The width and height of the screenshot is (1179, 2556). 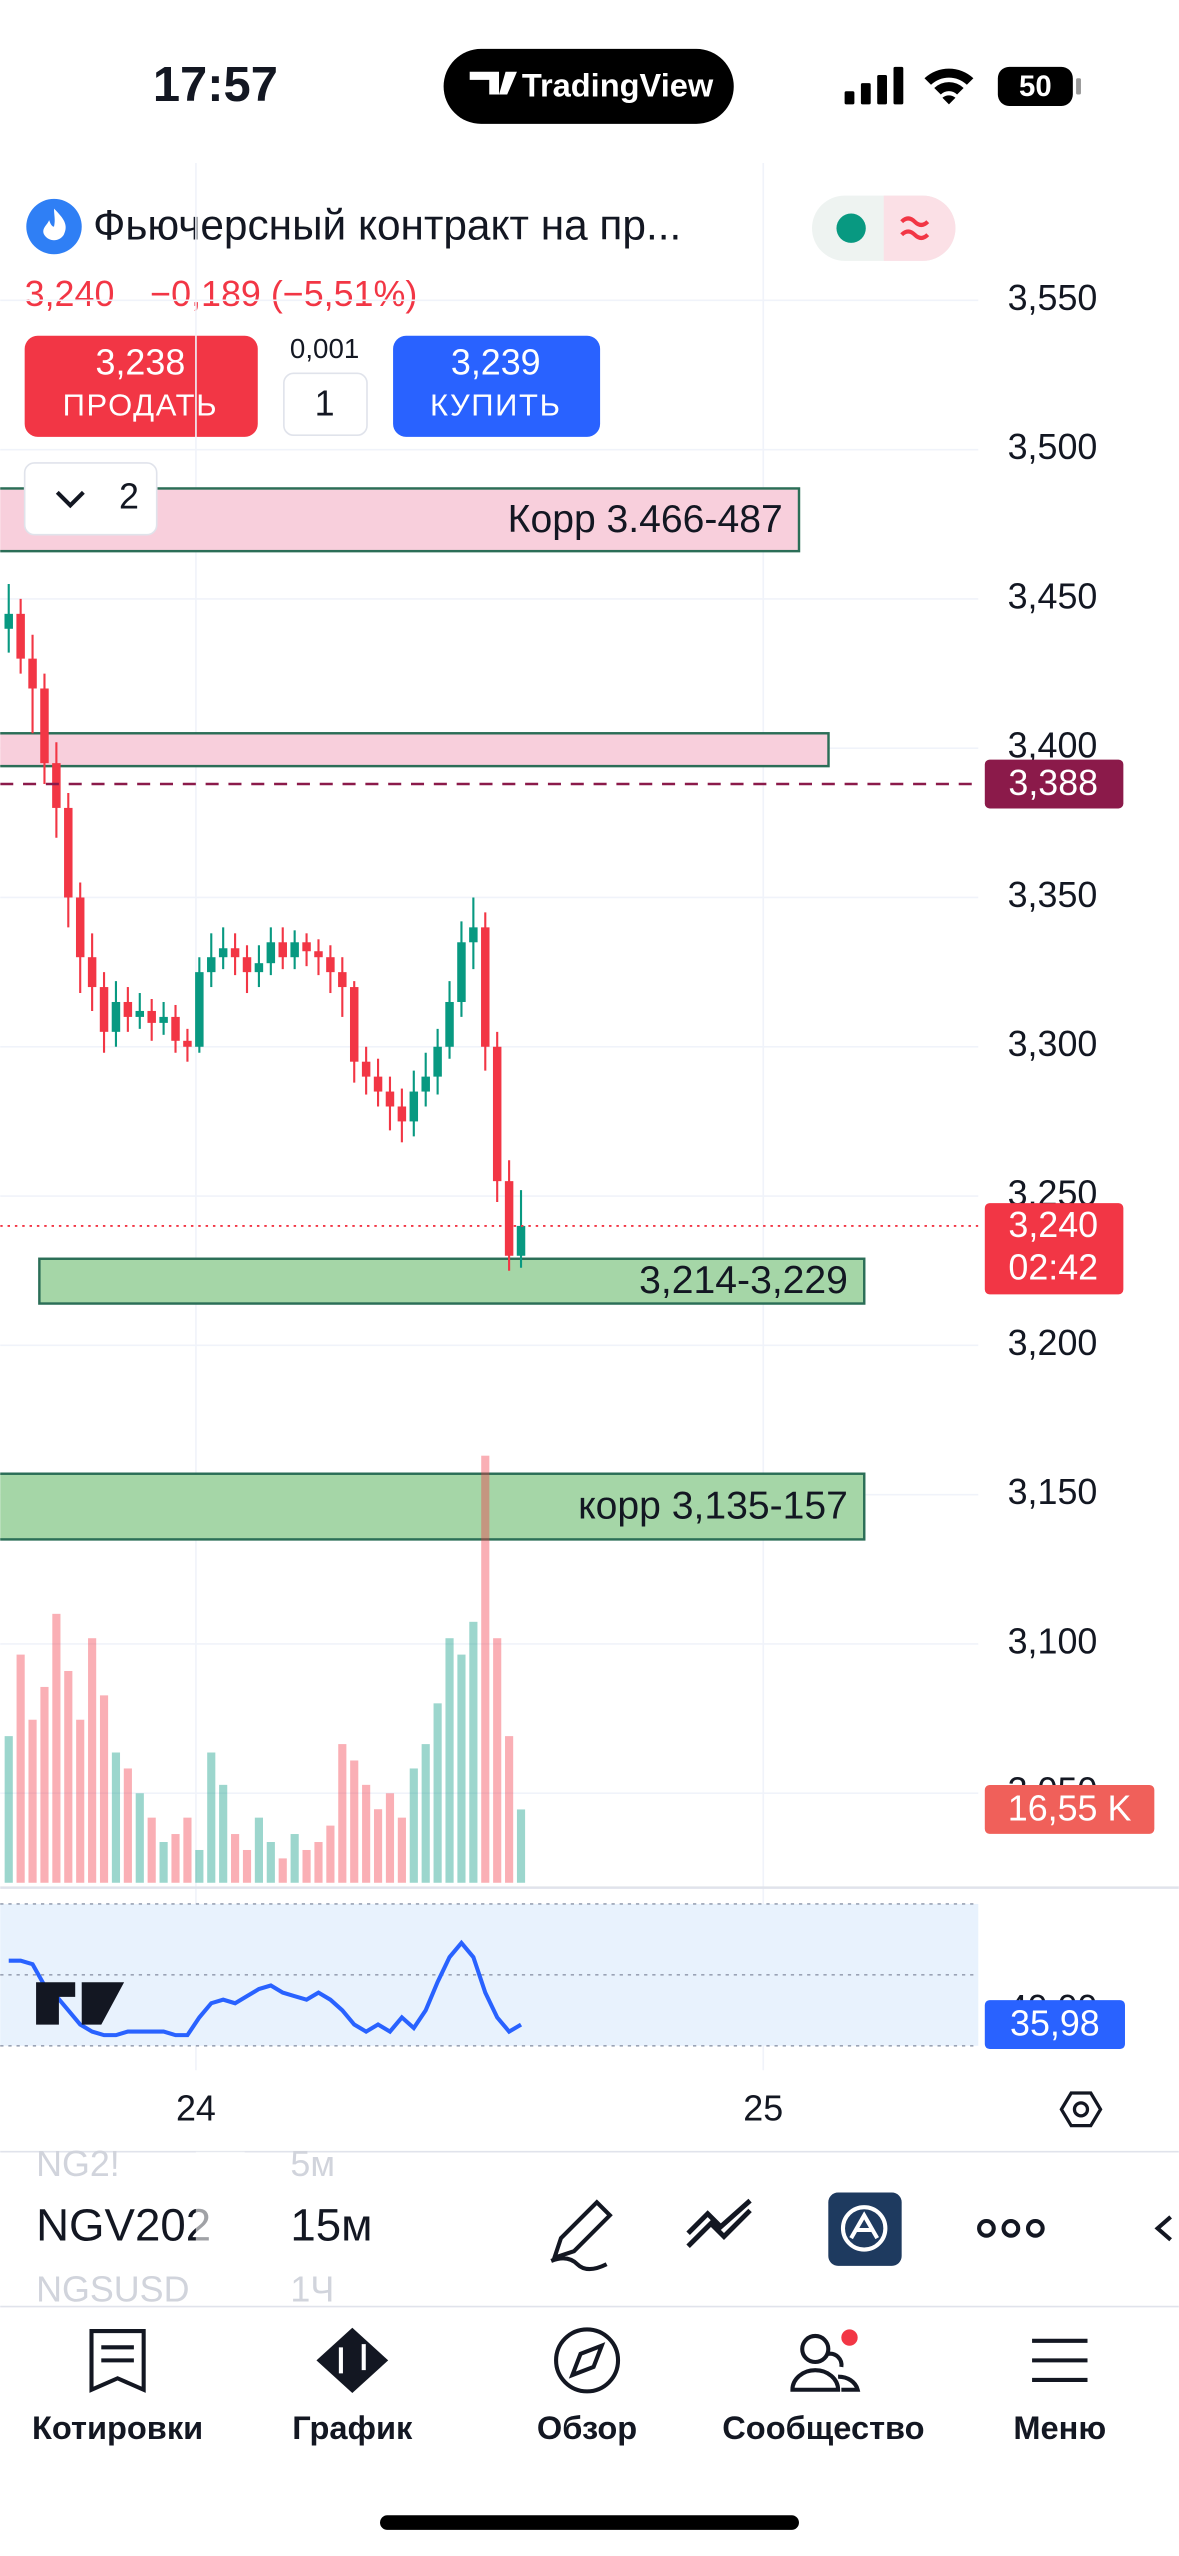 I want to click on interval-prev: 5м, so click(x=312, y=2164).